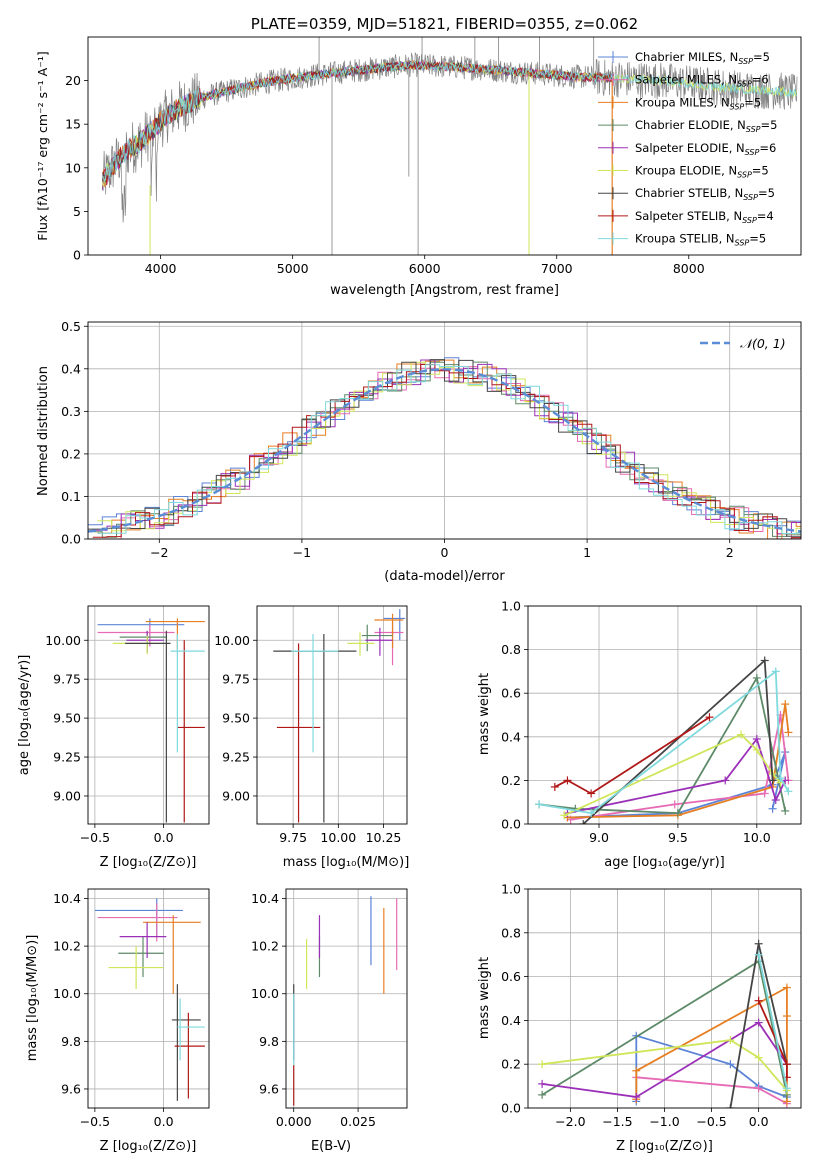 This screenshot has height=1170, width=819. What do you see at coordinates (686, 171) in the screenshot?
I see `legend-label-text: Kroupa ELODIE, N` at bounding box center [686, 171].